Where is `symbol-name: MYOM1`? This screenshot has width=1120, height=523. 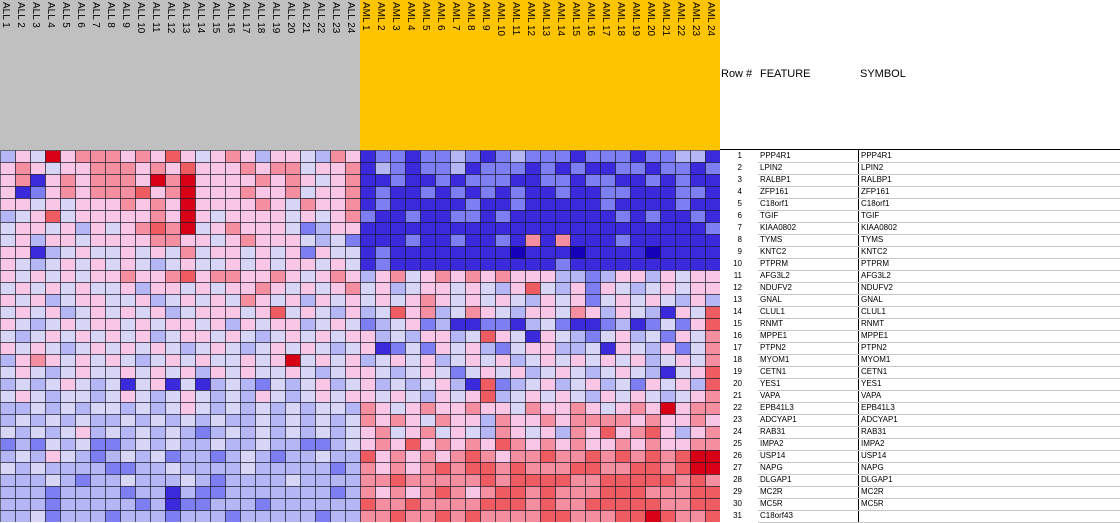
symbol-name: MYOM1 is located at coordinates (876, 359).